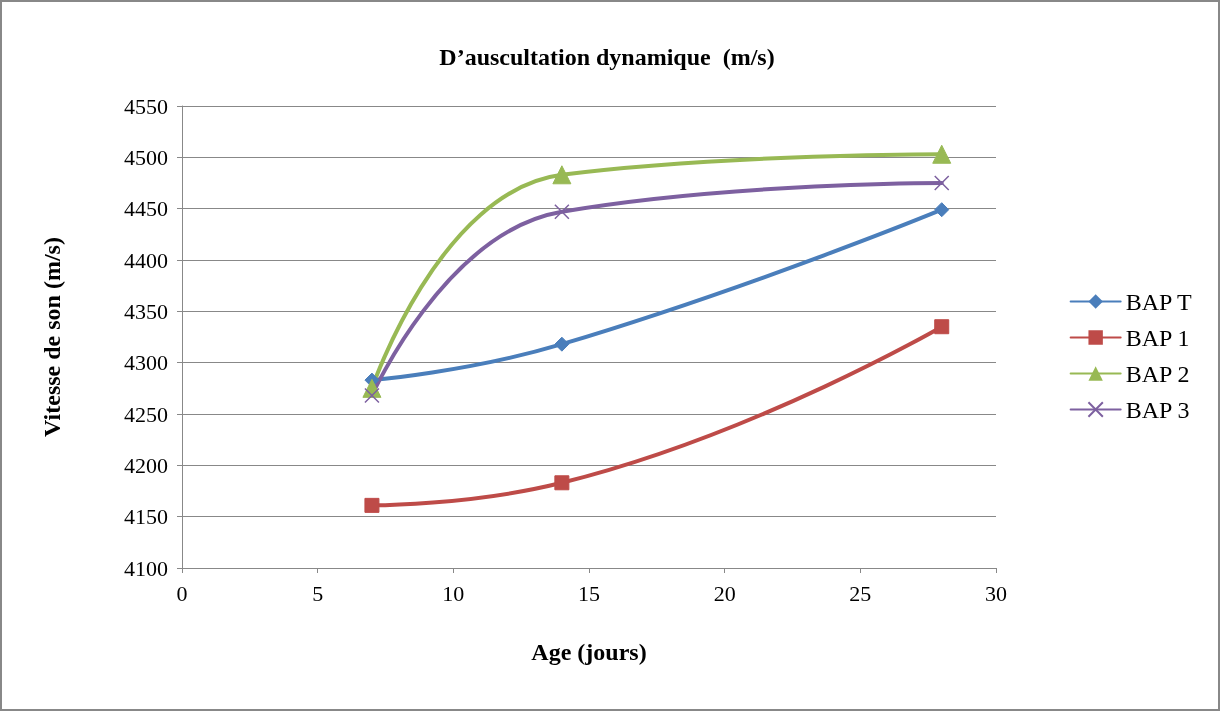  What do you see at coordinates (453, 593) in the screenshot?
I see `x-tick-label: 10` at bounding box center [453, 593].